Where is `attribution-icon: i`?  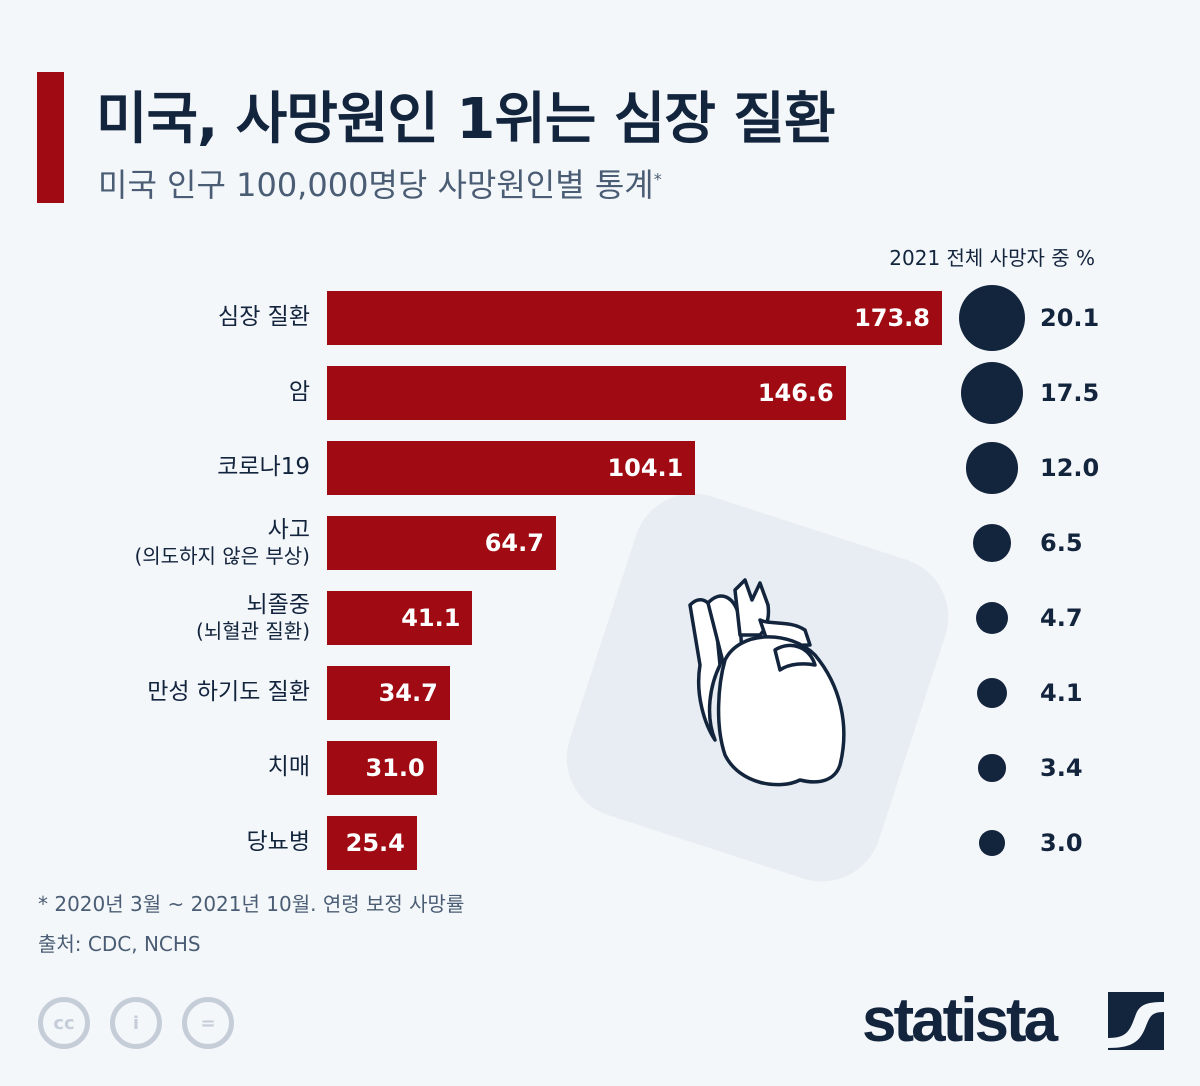 attribution-icon: i is located at coordinates (136, 1023).